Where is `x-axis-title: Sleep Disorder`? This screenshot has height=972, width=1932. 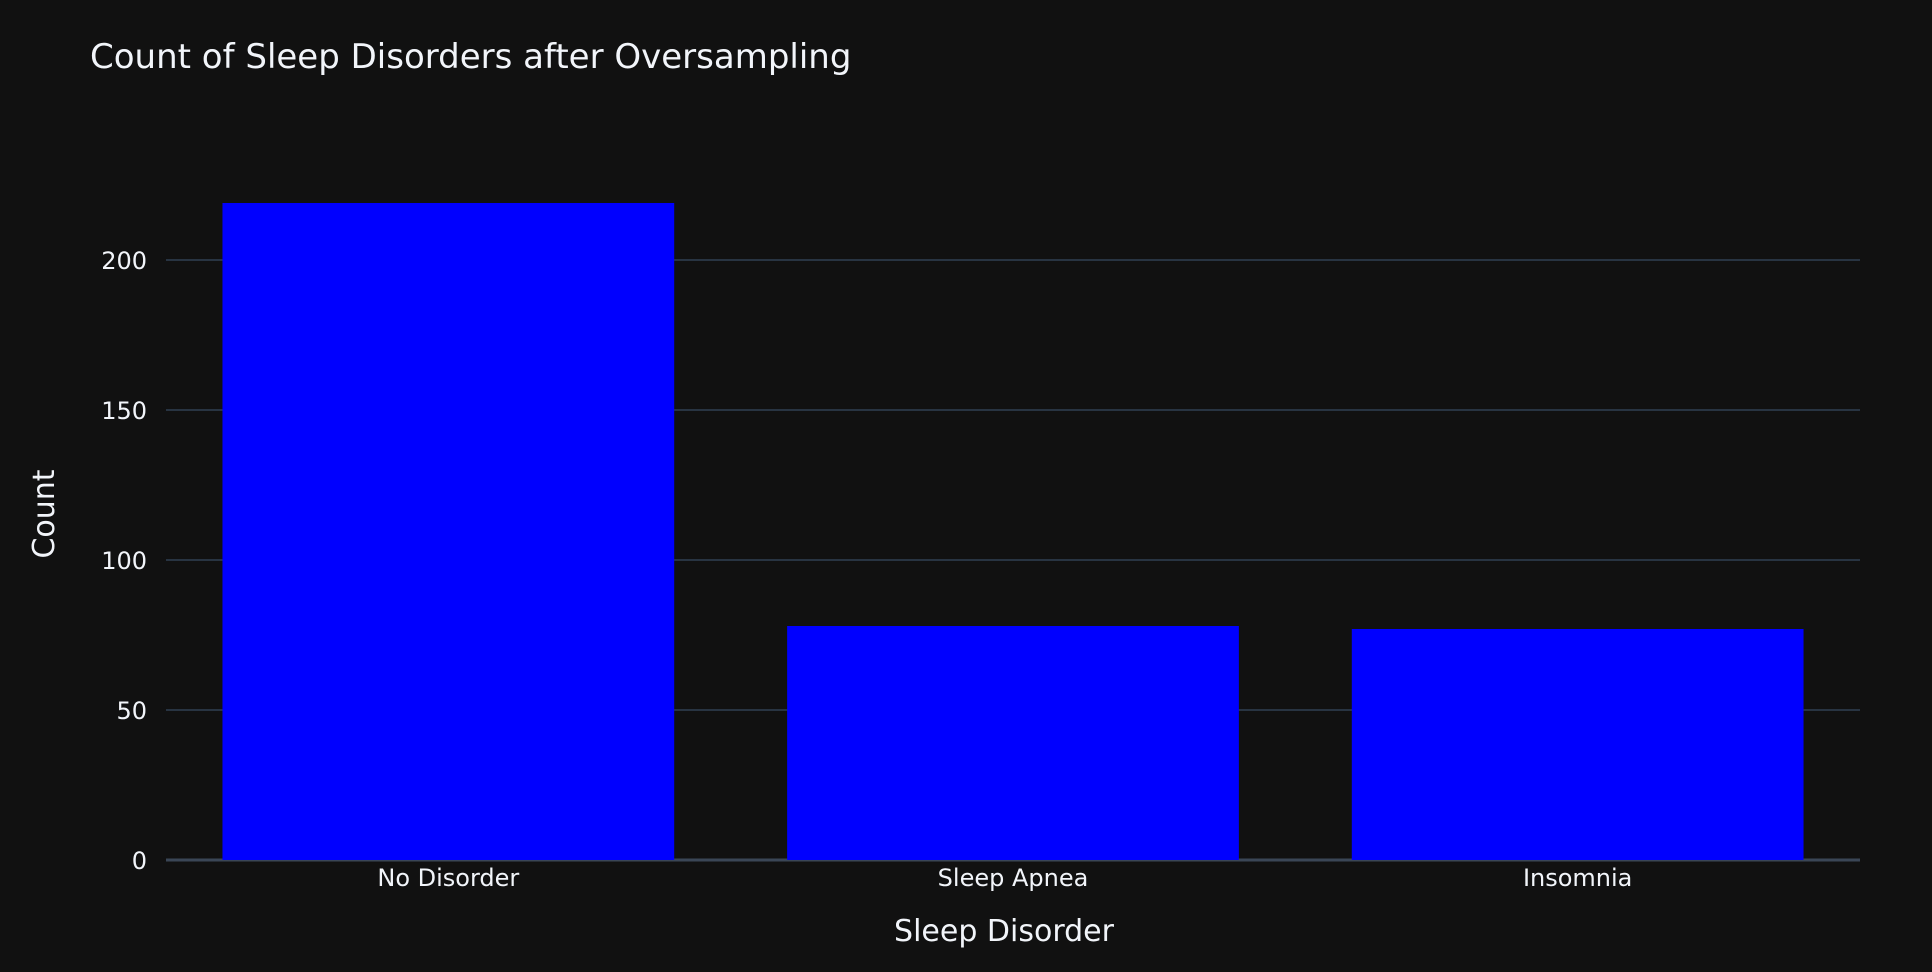 x-axis-title: Sleep Disorder is located at coordinates (1004, 931).